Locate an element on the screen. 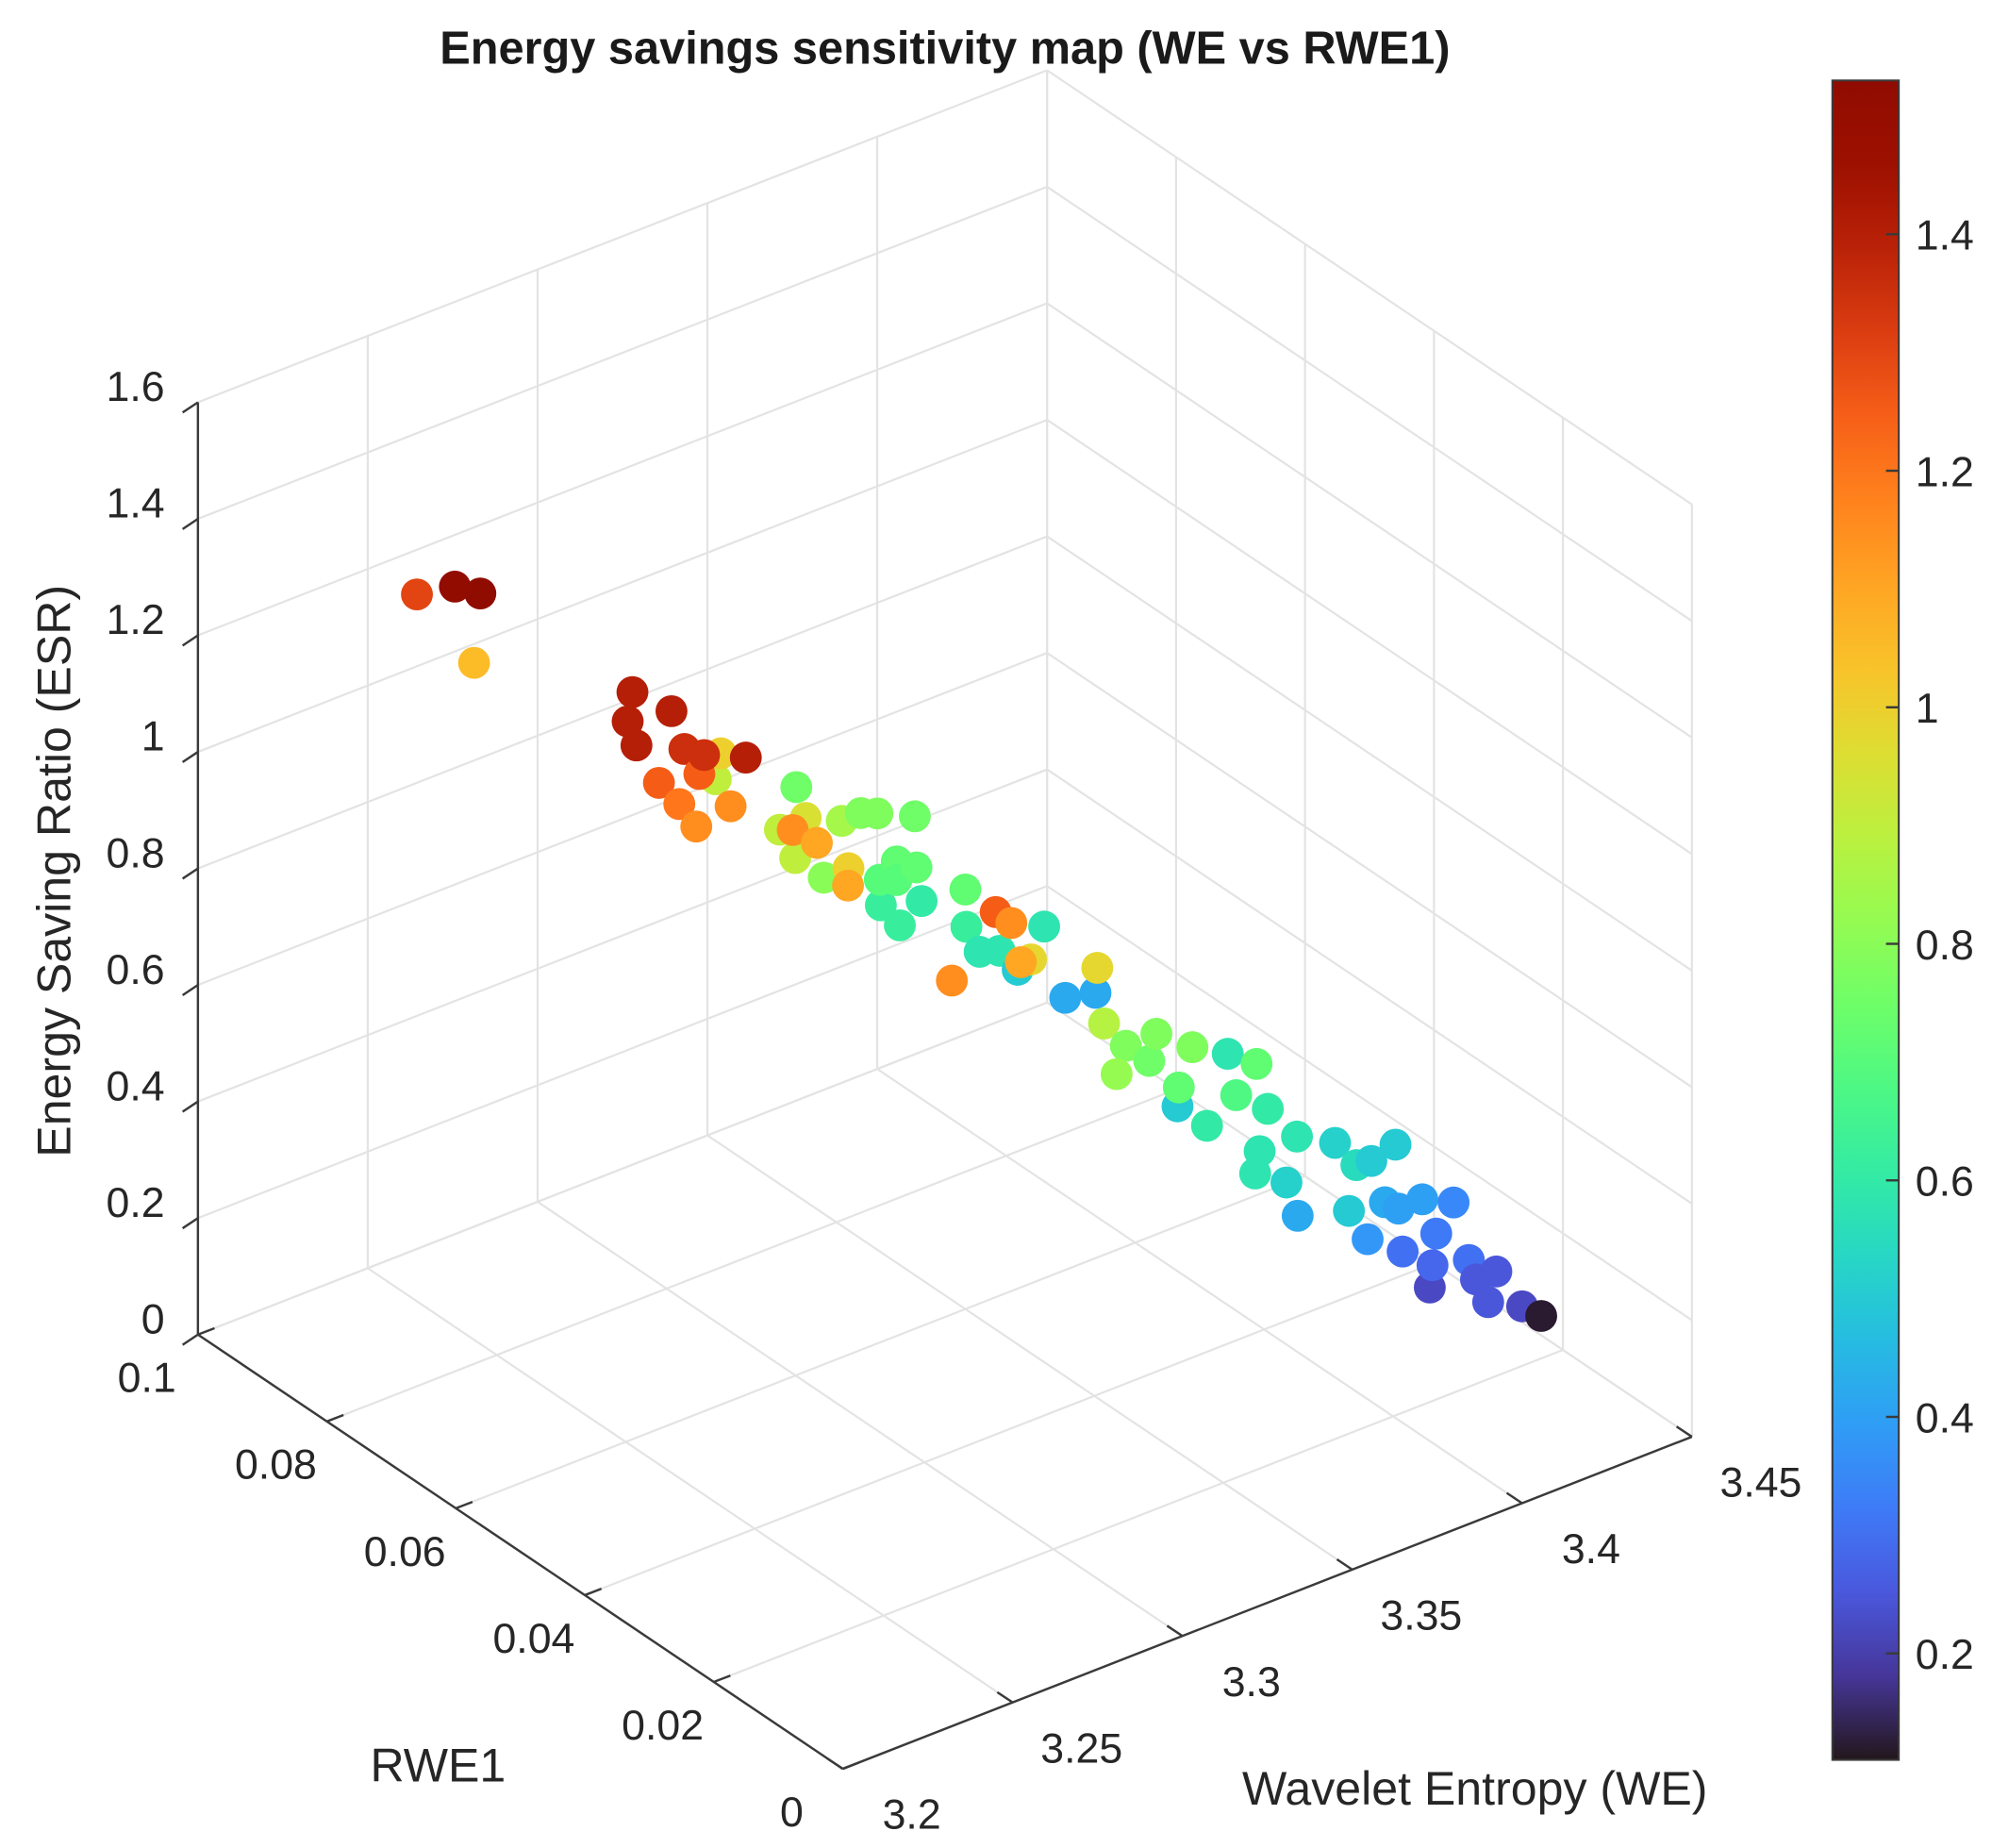 The height and width of the screenshot is (1848, 1992). colorbar-tick-label: 0.8 is located at coordinates (1945, 946).